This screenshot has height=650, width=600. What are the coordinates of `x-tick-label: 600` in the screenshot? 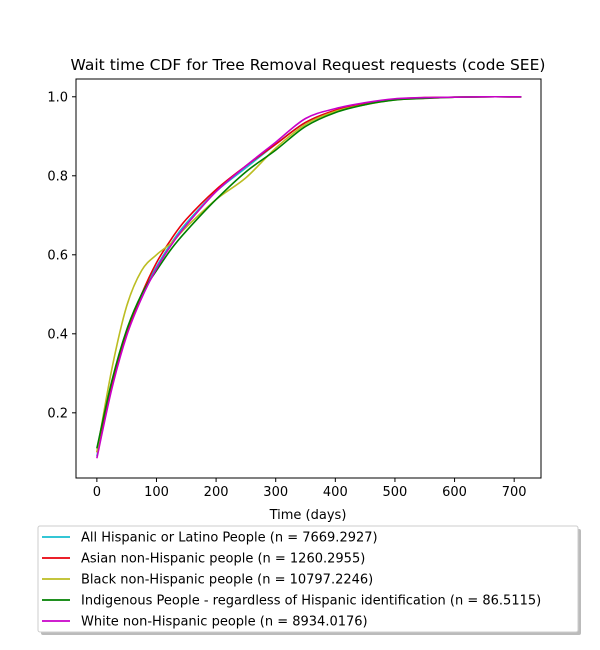 It's located at (454, 492).